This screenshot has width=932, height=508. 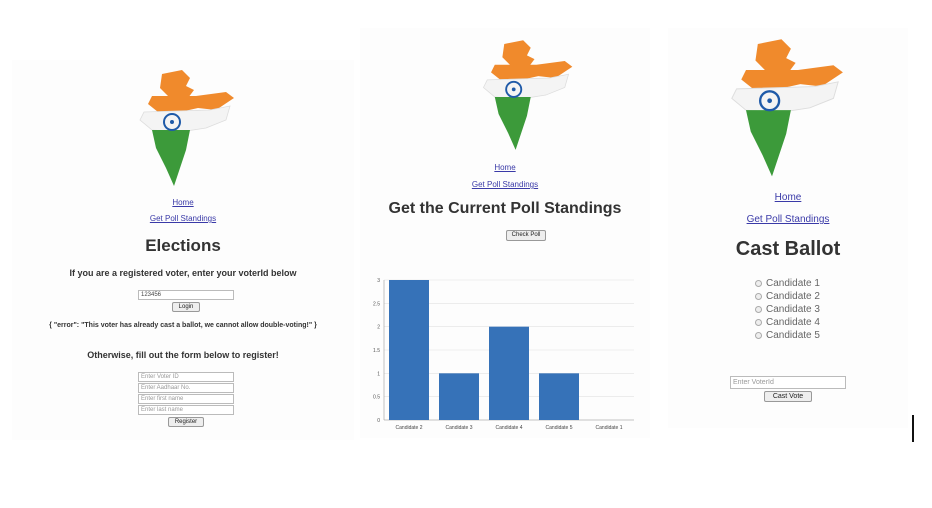 What do you see at coordinates (793, 283) in the screenshot?
I see `candidate-label: Candidate 1` at bounding box center [793, 283].